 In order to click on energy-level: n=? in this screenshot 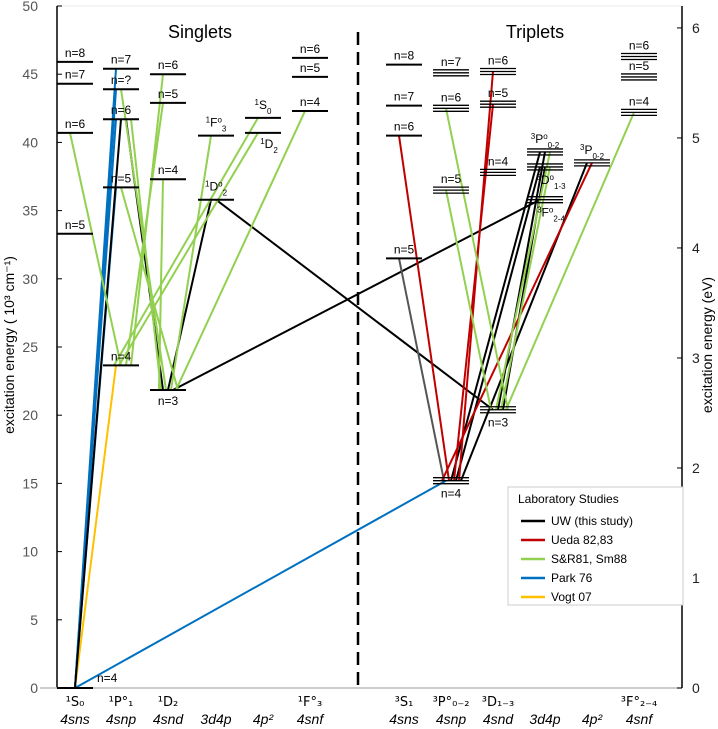, I will do `click(121, 82)`.